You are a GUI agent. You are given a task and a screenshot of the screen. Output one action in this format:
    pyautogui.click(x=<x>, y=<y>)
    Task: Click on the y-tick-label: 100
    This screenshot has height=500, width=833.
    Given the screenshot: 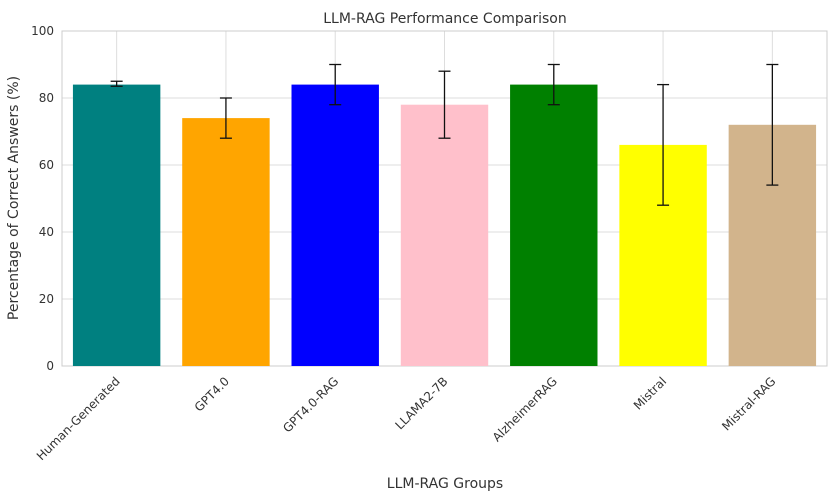 What is the action you would take?
    pyautogui.click(x=42, y=31)
    